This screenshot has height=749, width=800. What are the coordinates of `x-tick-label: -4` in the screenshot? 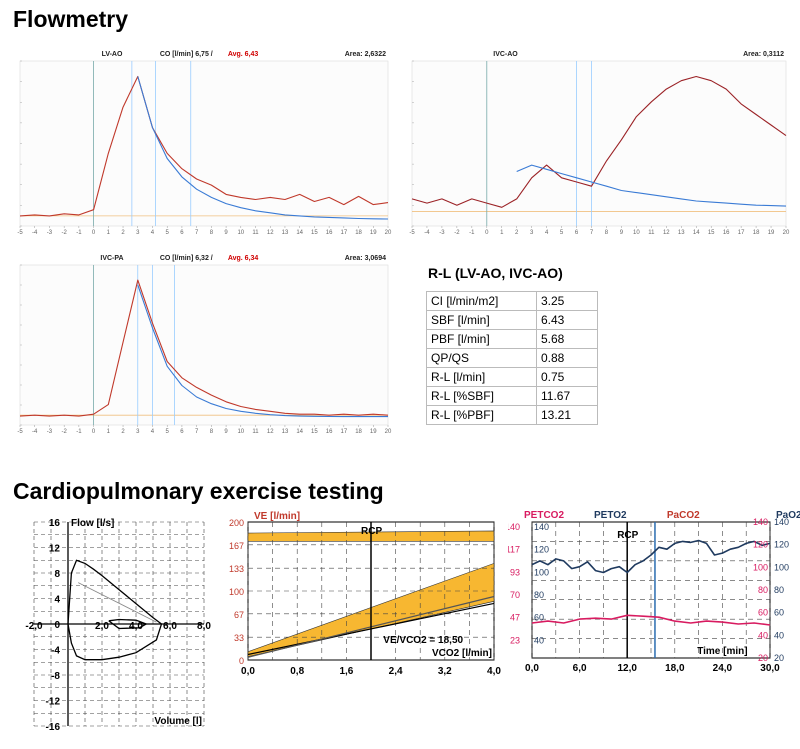 It's located at (427, 233).